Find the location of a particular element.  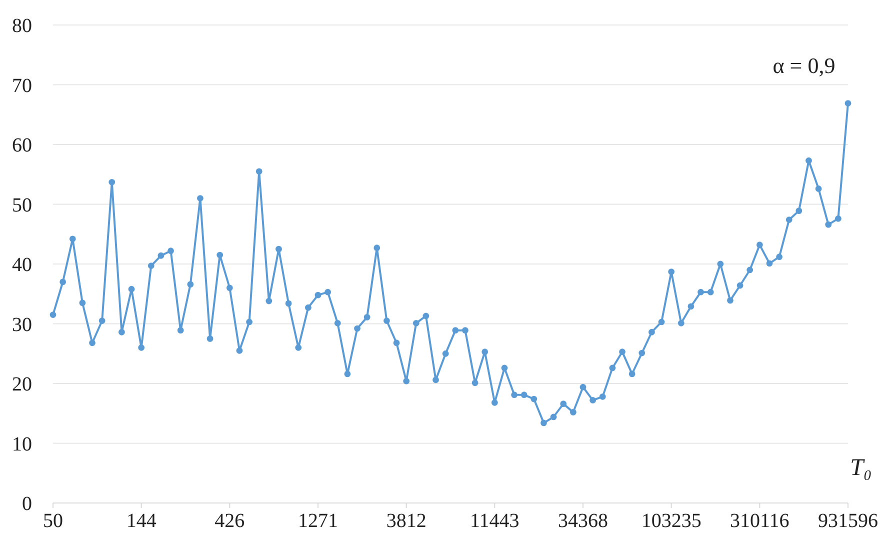

y-tick-label: 0 is located at coordinates (27, 504).